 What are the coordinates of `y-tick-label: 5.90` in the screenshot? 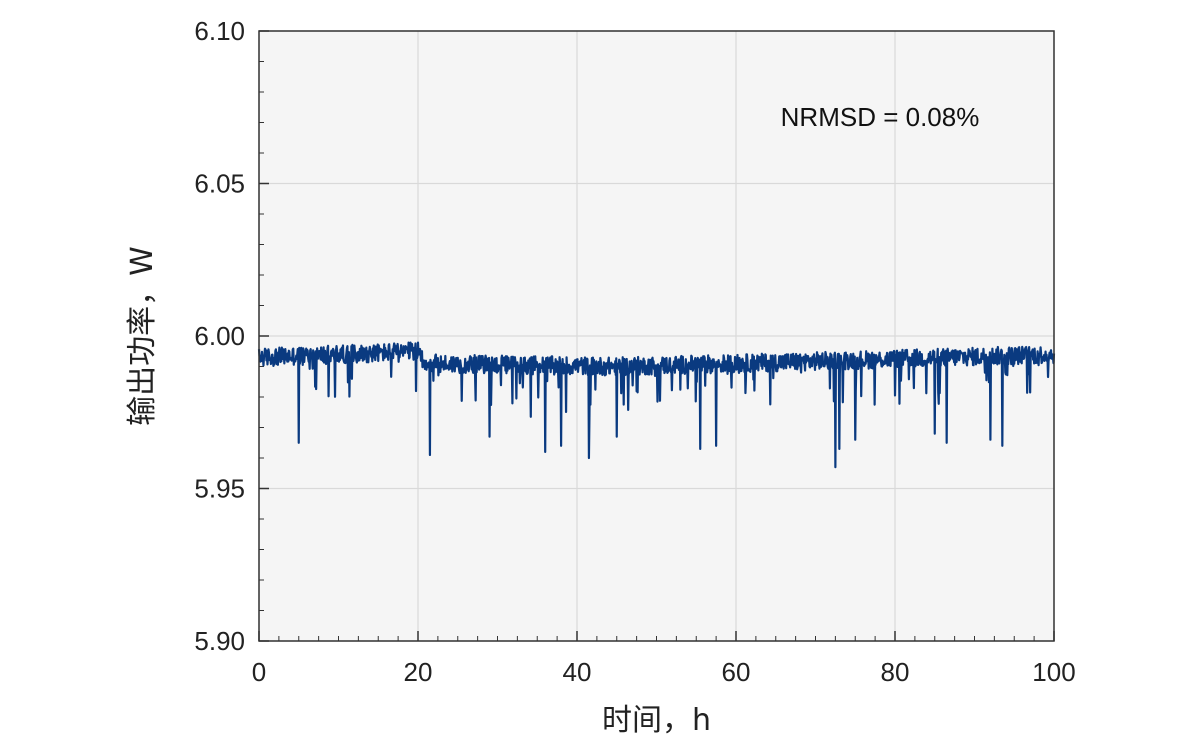 It's located at (219, 641).